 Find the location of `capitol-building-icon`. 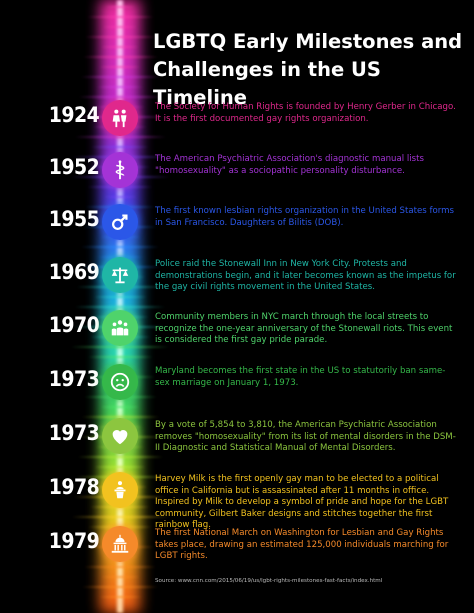

capitol-building-icon is located at coordinates (120, 544).